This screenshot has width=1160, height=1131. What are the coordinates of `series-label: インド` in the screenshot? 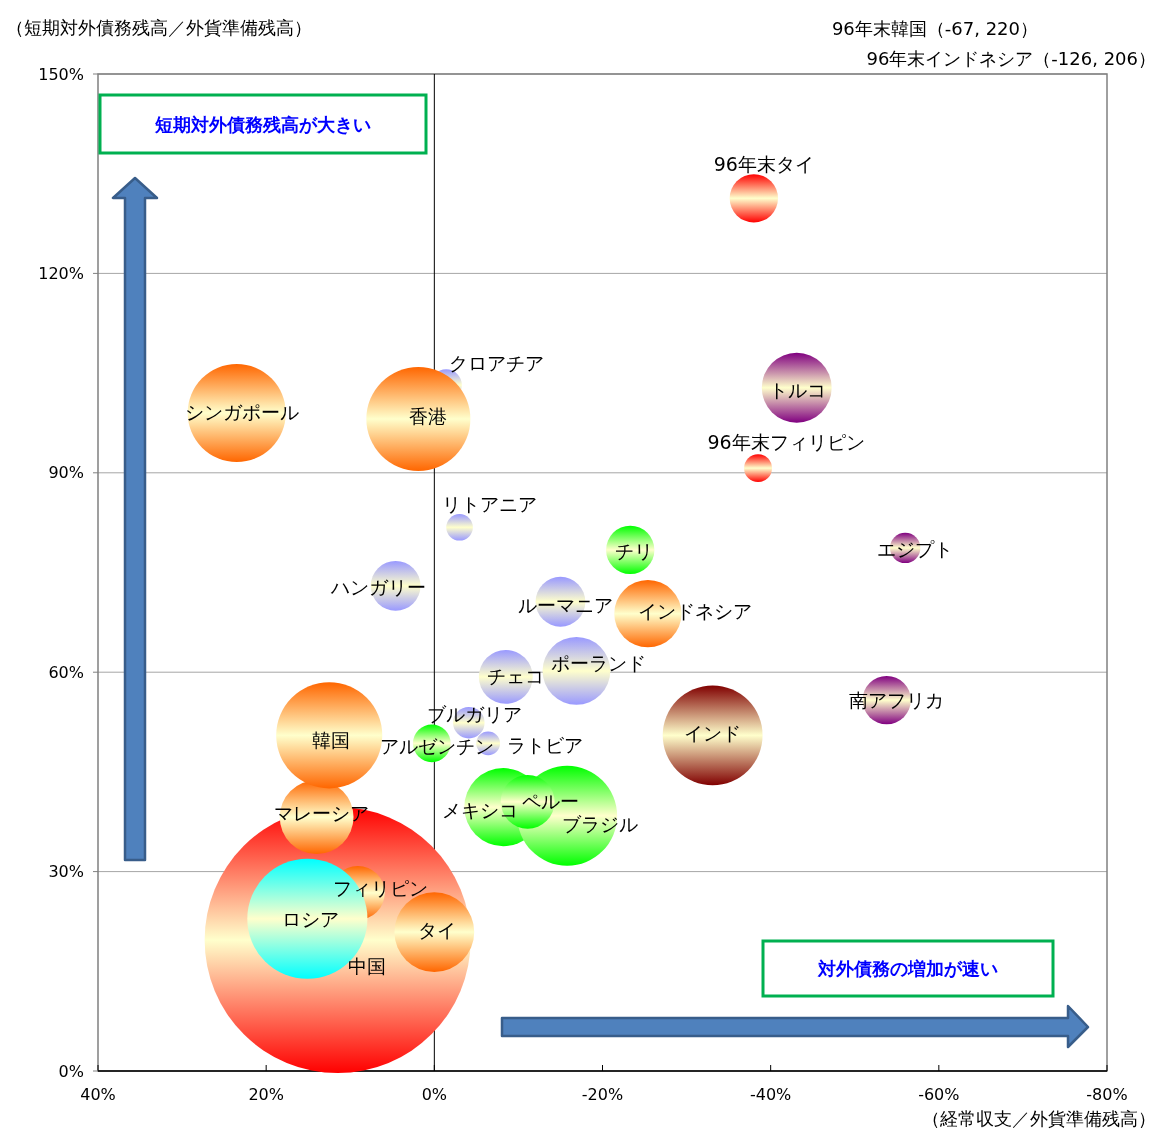 It's located at (713, 733).